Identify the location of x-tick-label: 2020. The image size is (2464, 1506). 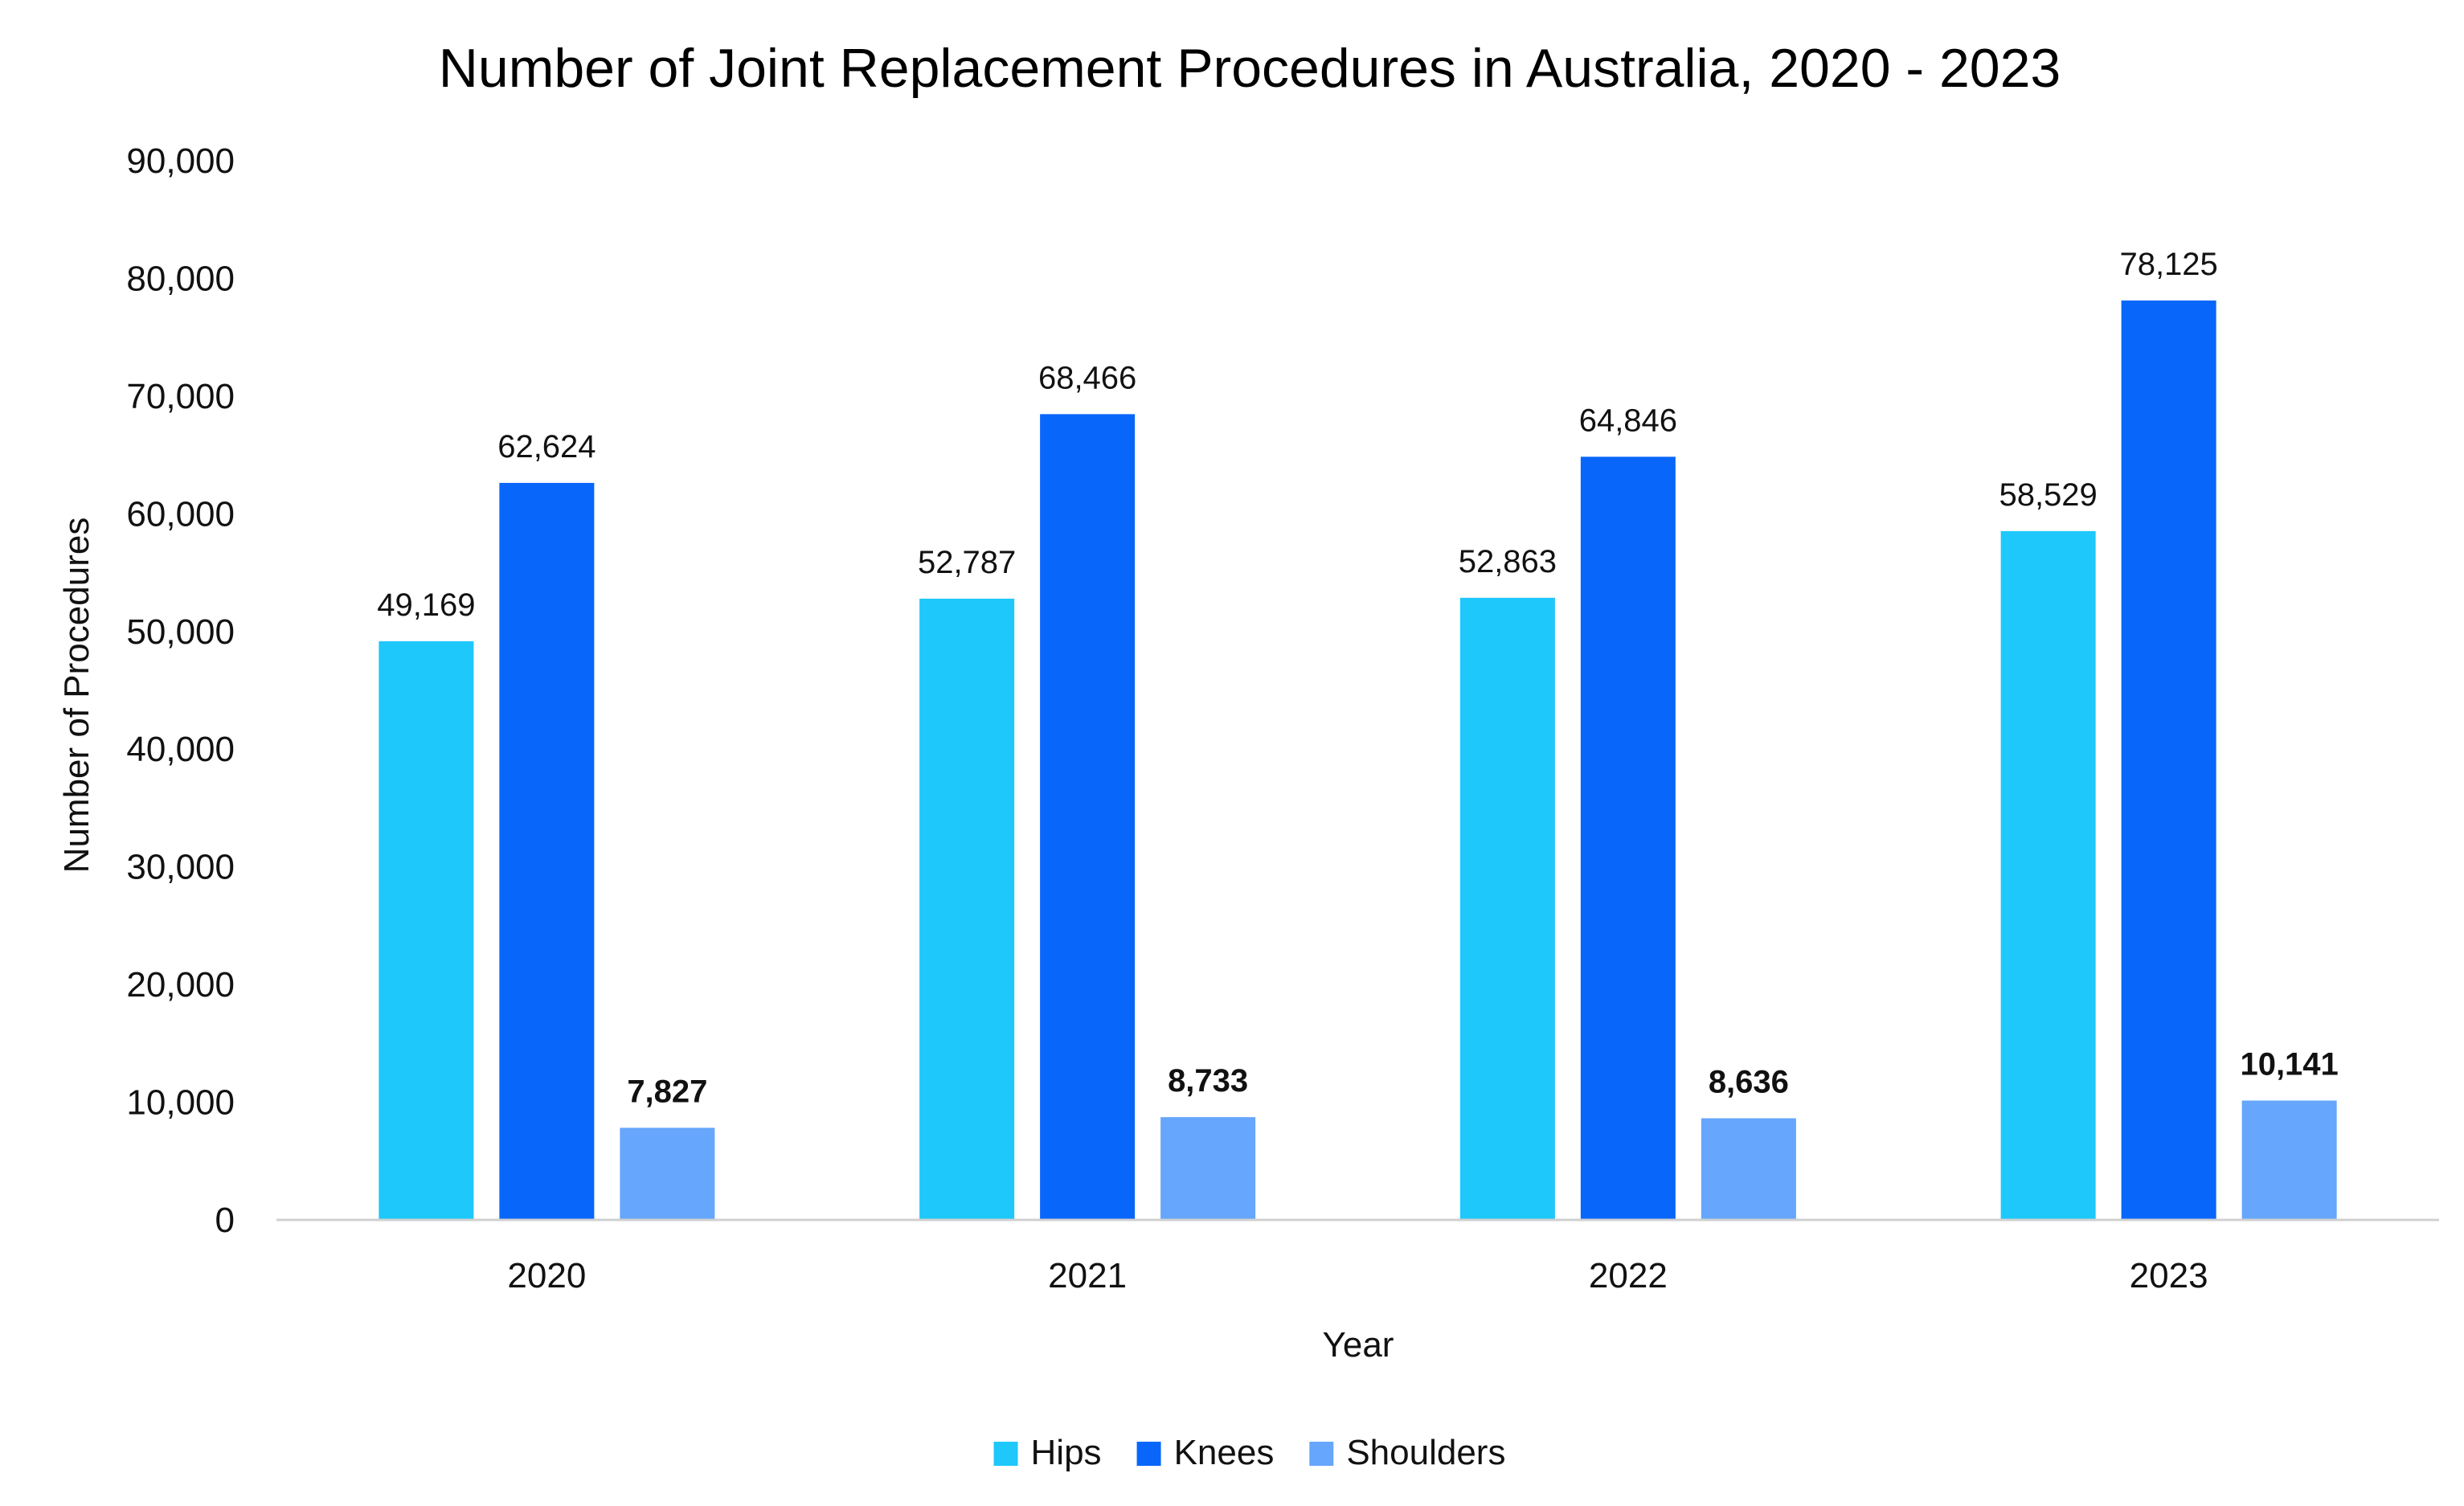
(546, 1275).